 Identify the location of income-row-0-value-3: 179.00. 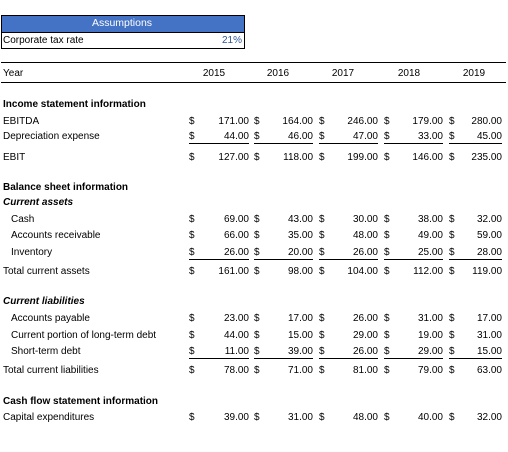
(427, 121).